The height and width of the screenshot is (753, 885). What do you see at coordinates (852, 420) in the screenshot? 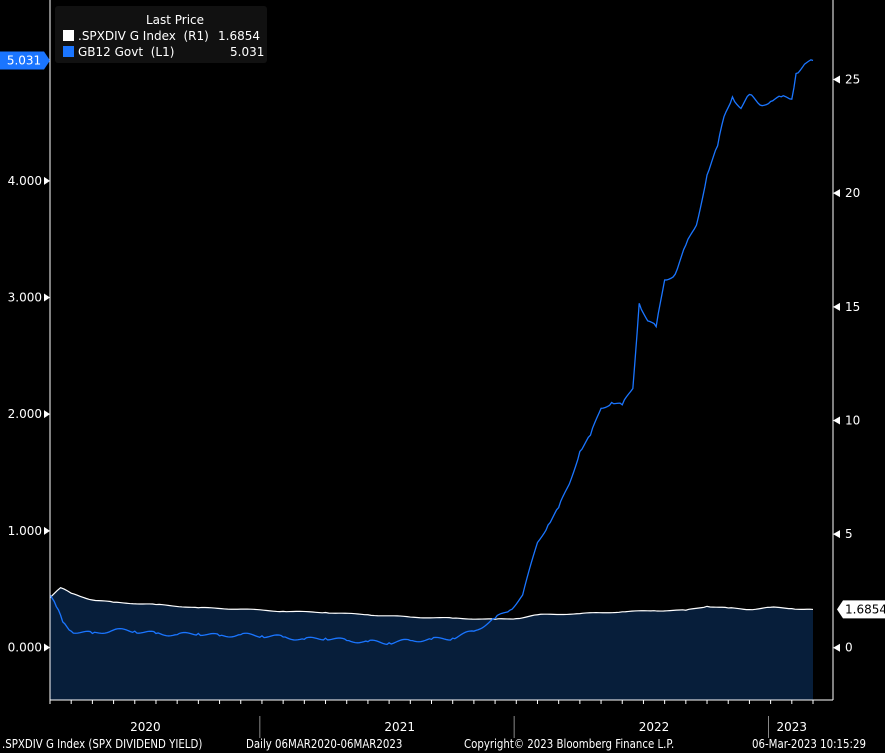
I see `right-tick-label: 10` at bounding box center [852, 420].